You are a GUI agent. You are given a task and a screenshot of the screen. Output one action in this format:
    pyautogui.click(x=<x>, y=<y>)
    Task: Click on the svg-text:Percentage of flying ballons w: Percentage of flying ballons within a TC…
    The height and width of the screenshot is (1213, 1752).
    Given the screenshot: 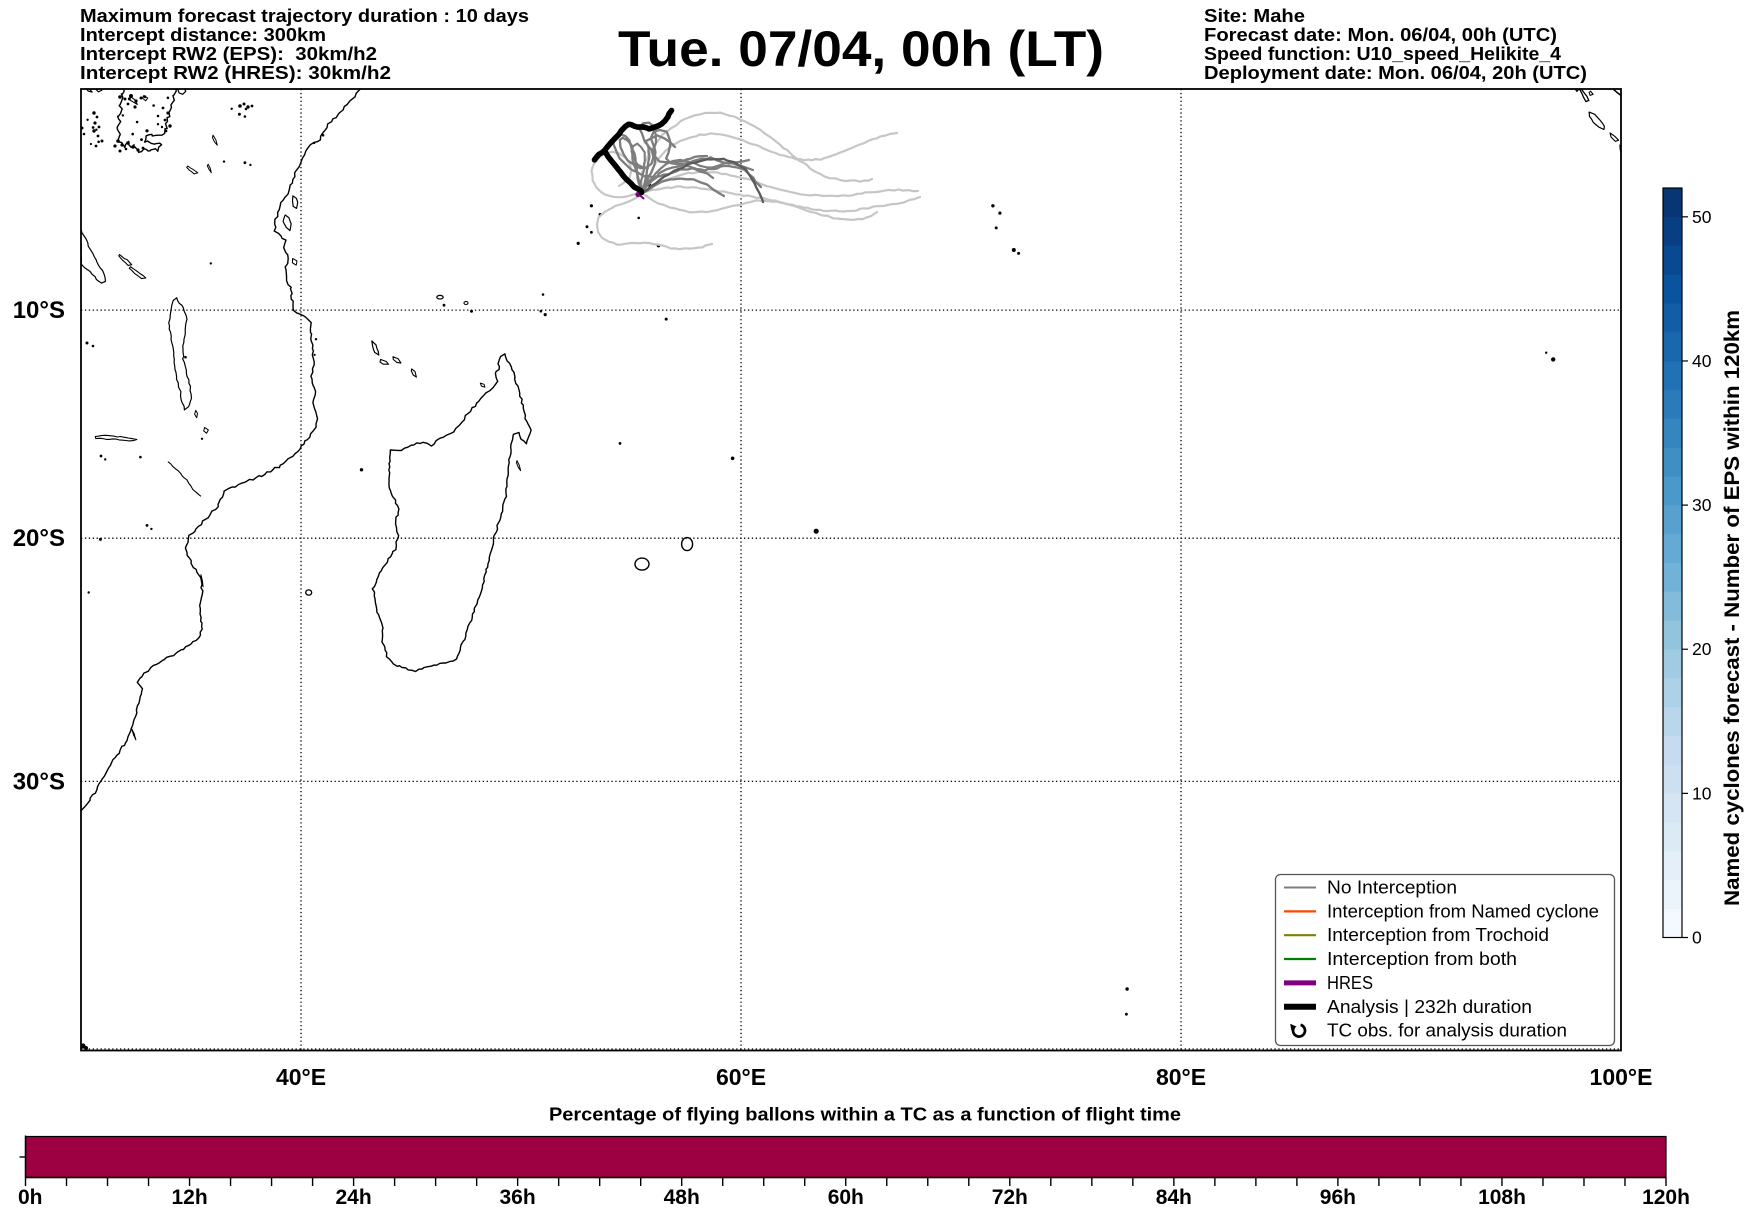 What is the action you would take?
    pyautogui.click(x=865, y=1114)
    